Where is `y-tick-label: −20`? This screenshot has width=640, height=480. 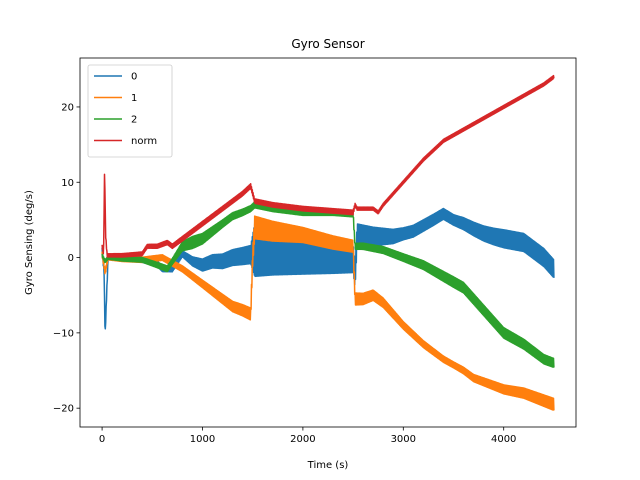 y-tick-label: −20 is located at coordinates (63, 409).